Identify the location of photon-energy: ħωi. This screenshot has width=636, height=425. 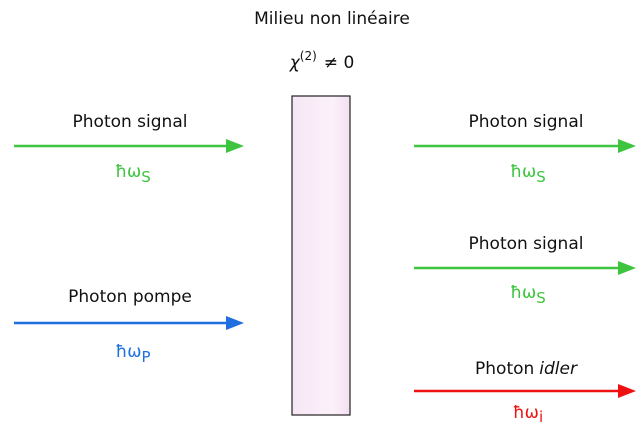
(528, 414).